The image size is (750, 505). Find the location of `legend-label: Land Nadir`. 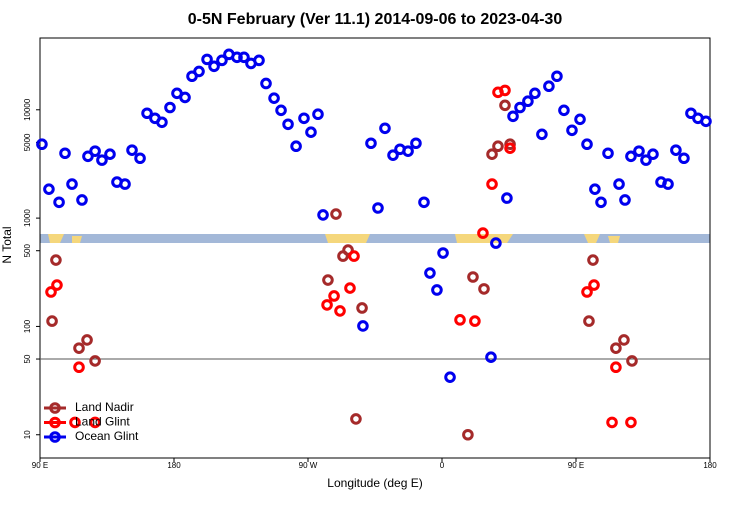

legend-label: Land Nadir is located at coordinates (104, 407).